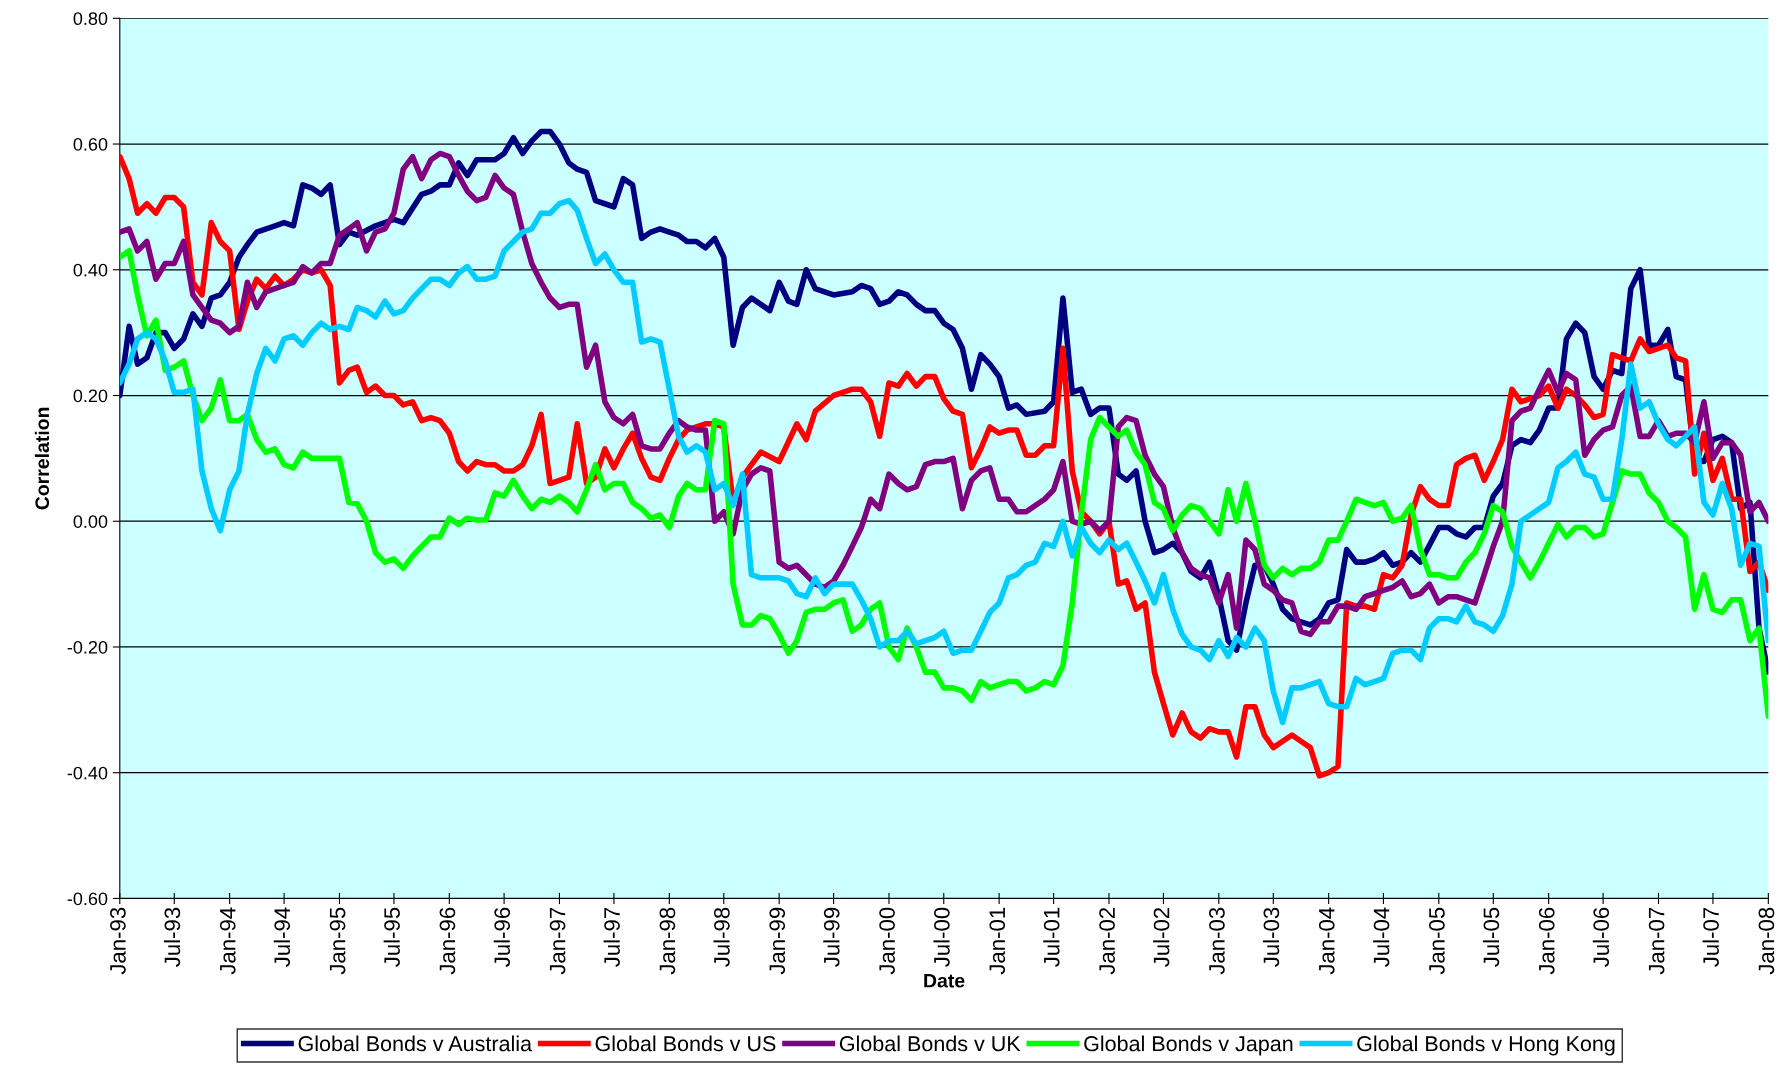 This screenshot has height=1076, width=1788. Describe the element at coordinates (944, 980) in the screenshot. I see `x-axis-title: Date` at that location.